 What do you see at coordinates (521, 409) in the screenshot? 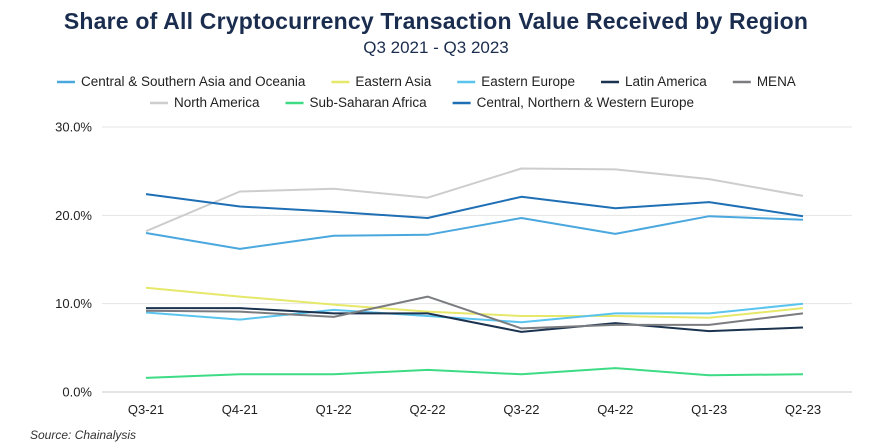
I see `x-tick-label: Q3-22` at bounding box center [521, 409].